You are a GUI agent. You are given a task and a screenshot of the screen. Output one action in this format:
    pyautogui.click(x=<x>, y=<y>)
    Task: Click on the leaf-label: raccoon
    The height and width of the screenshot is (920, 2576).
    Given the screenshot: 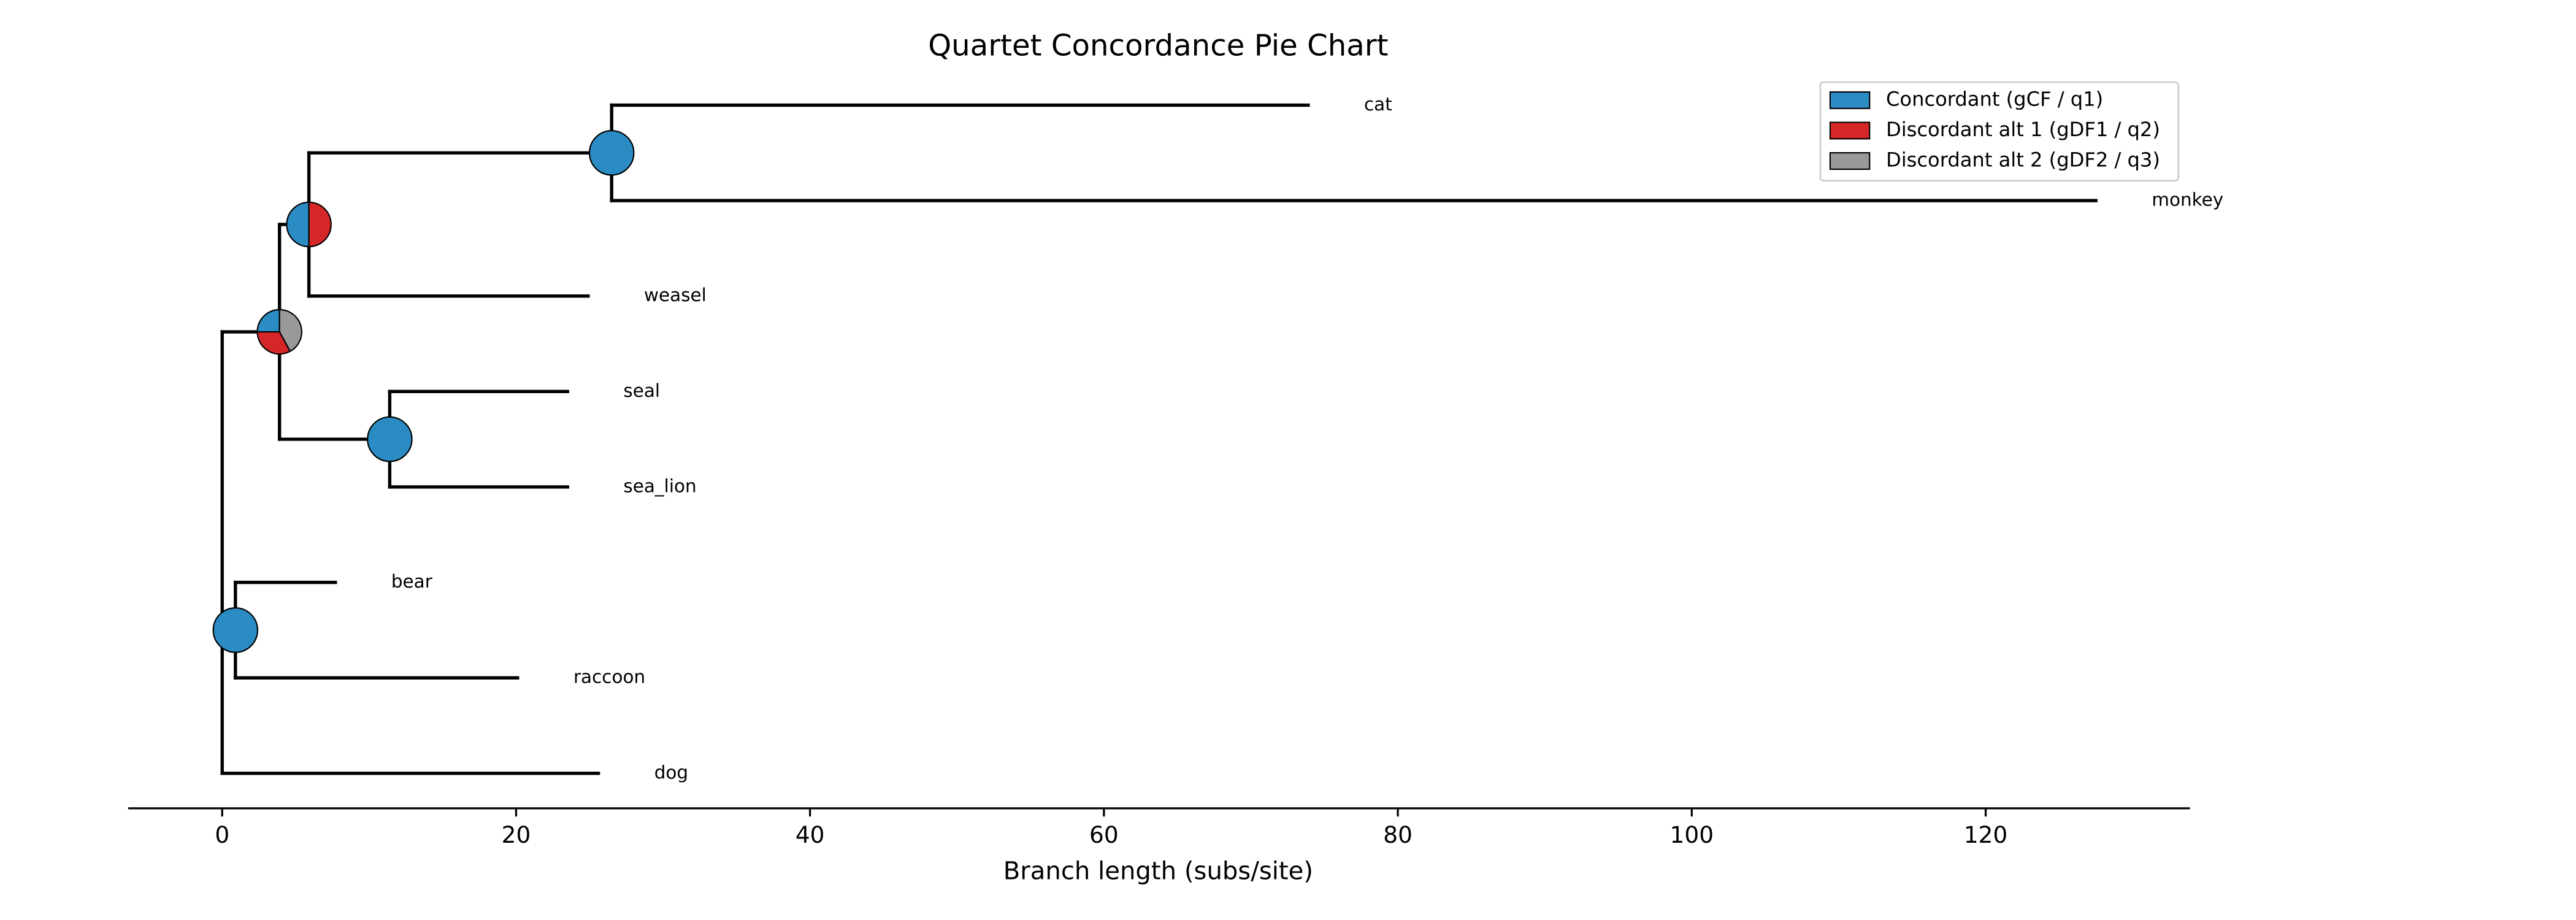 What is the action you would take?
    pyautogui.click(x=609, y=677)
    